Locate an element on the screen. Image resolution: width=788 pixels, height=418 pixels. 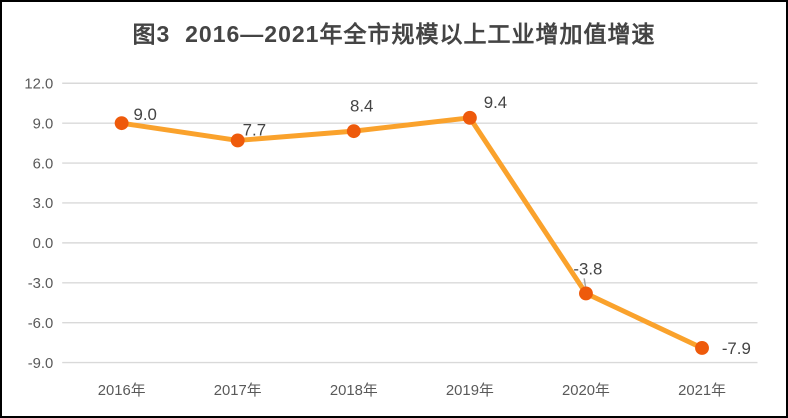
y-tick-label: 0.0 is located at coordinates (43, 244).